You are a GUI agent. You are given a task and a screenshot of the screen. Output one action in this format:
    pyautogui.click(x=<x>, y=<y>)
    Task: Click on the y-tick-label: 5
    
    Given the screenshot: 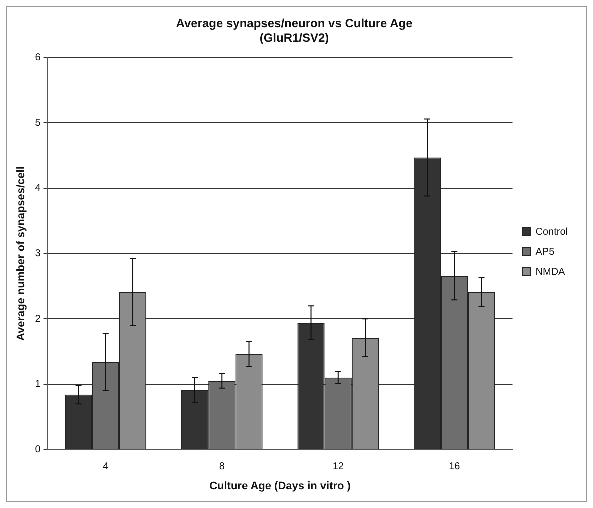 What is the action you would take?
    pyautogui.click(x=38, y=123)
    